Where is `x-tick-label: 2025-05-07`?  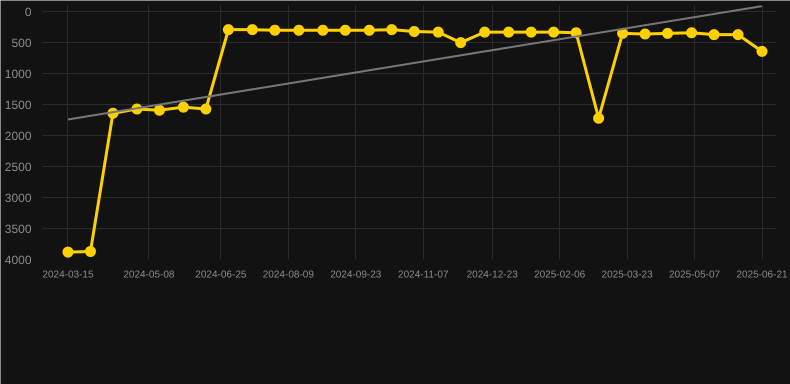 x-tick-label: 2025-05-07 is located at coordinates (694, 275).